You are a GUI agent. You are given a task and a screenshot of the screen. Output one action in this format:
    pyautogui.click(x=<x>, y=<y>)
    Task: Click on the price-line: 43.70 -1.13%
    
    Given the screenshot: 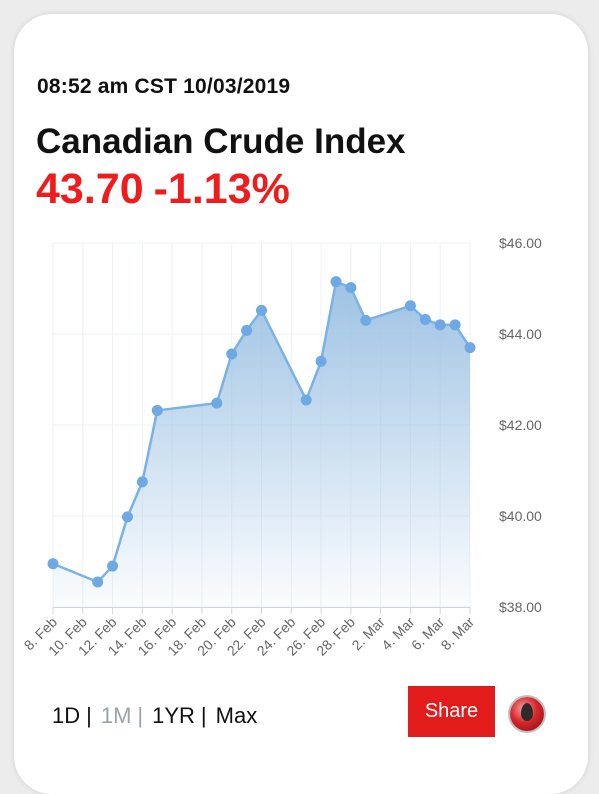 What is the action you would take?
    pyautogui.click(x=168, y=189)
    